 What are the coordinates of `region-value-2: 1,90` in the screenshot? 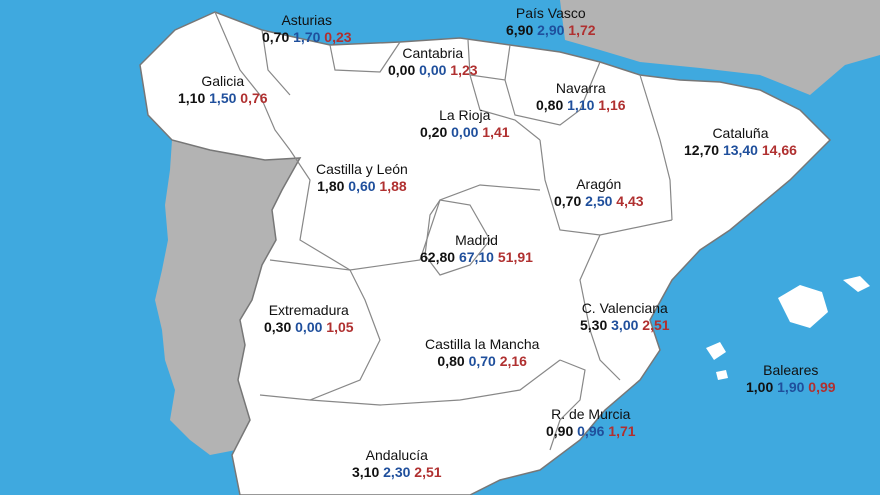 It's located at (791, 386).